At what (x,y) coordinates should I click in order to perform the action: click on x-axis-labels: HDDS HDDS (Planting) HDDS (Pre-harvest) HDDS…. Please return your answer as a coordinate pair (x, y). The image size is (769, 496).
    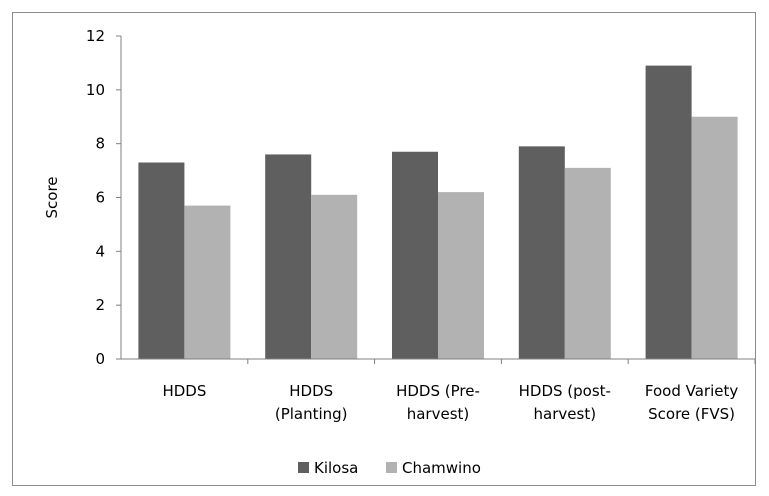
    Looking at the image, I should click on (450, 402).